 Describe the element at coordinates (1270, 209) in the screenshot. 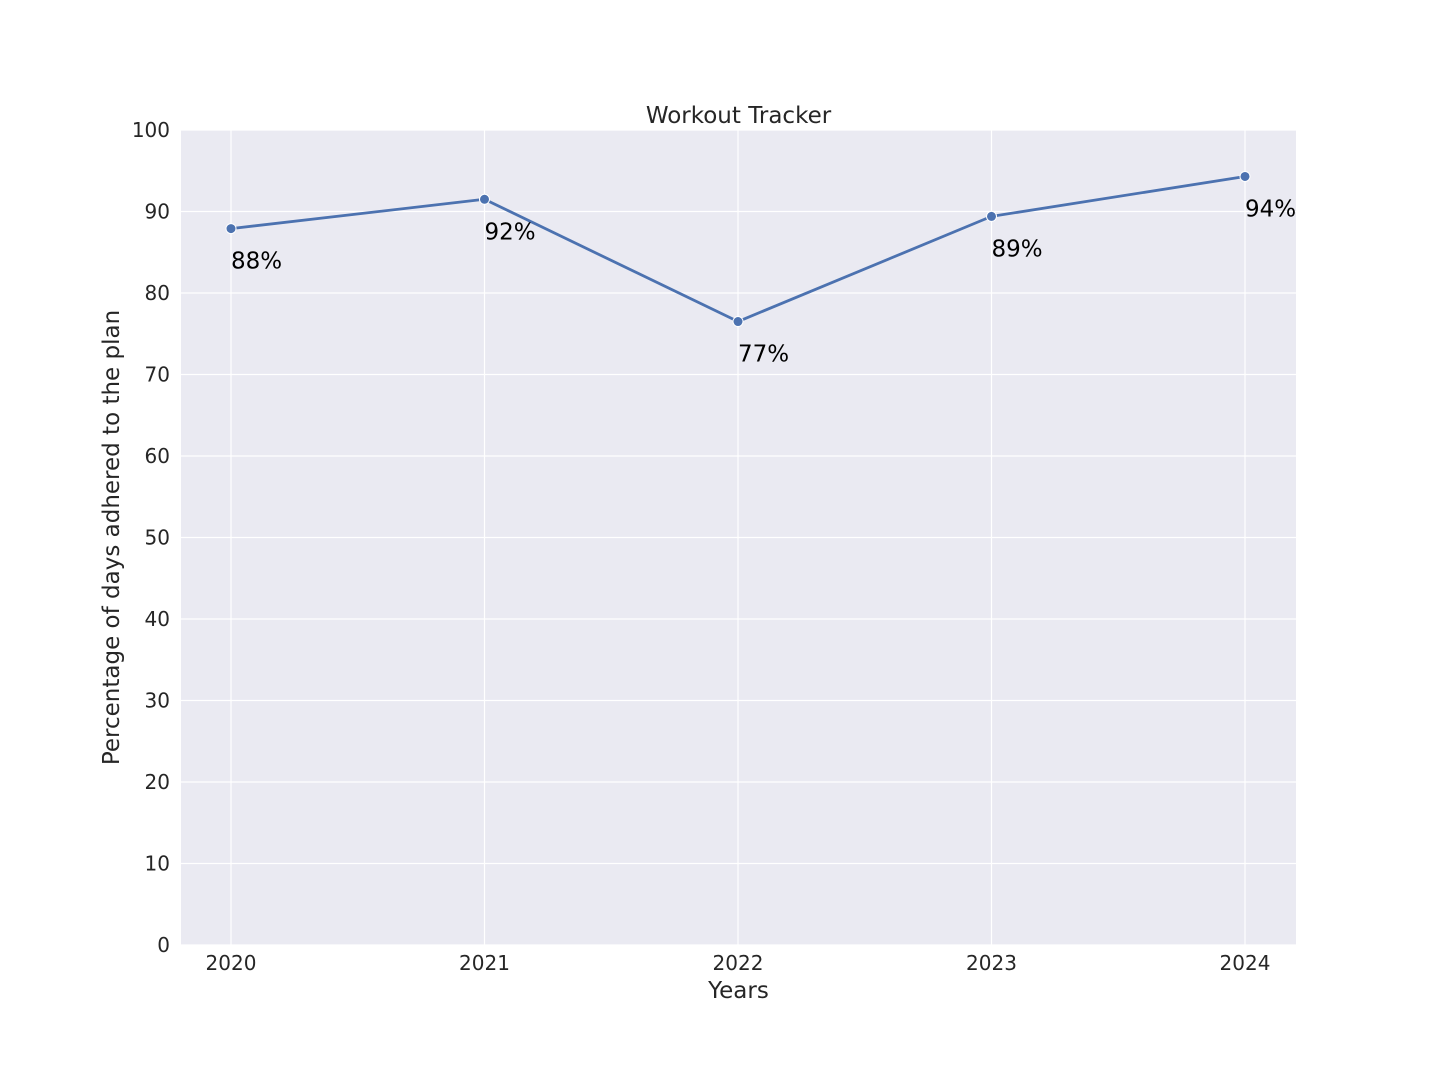

I see `data-label: 94%` at that location.